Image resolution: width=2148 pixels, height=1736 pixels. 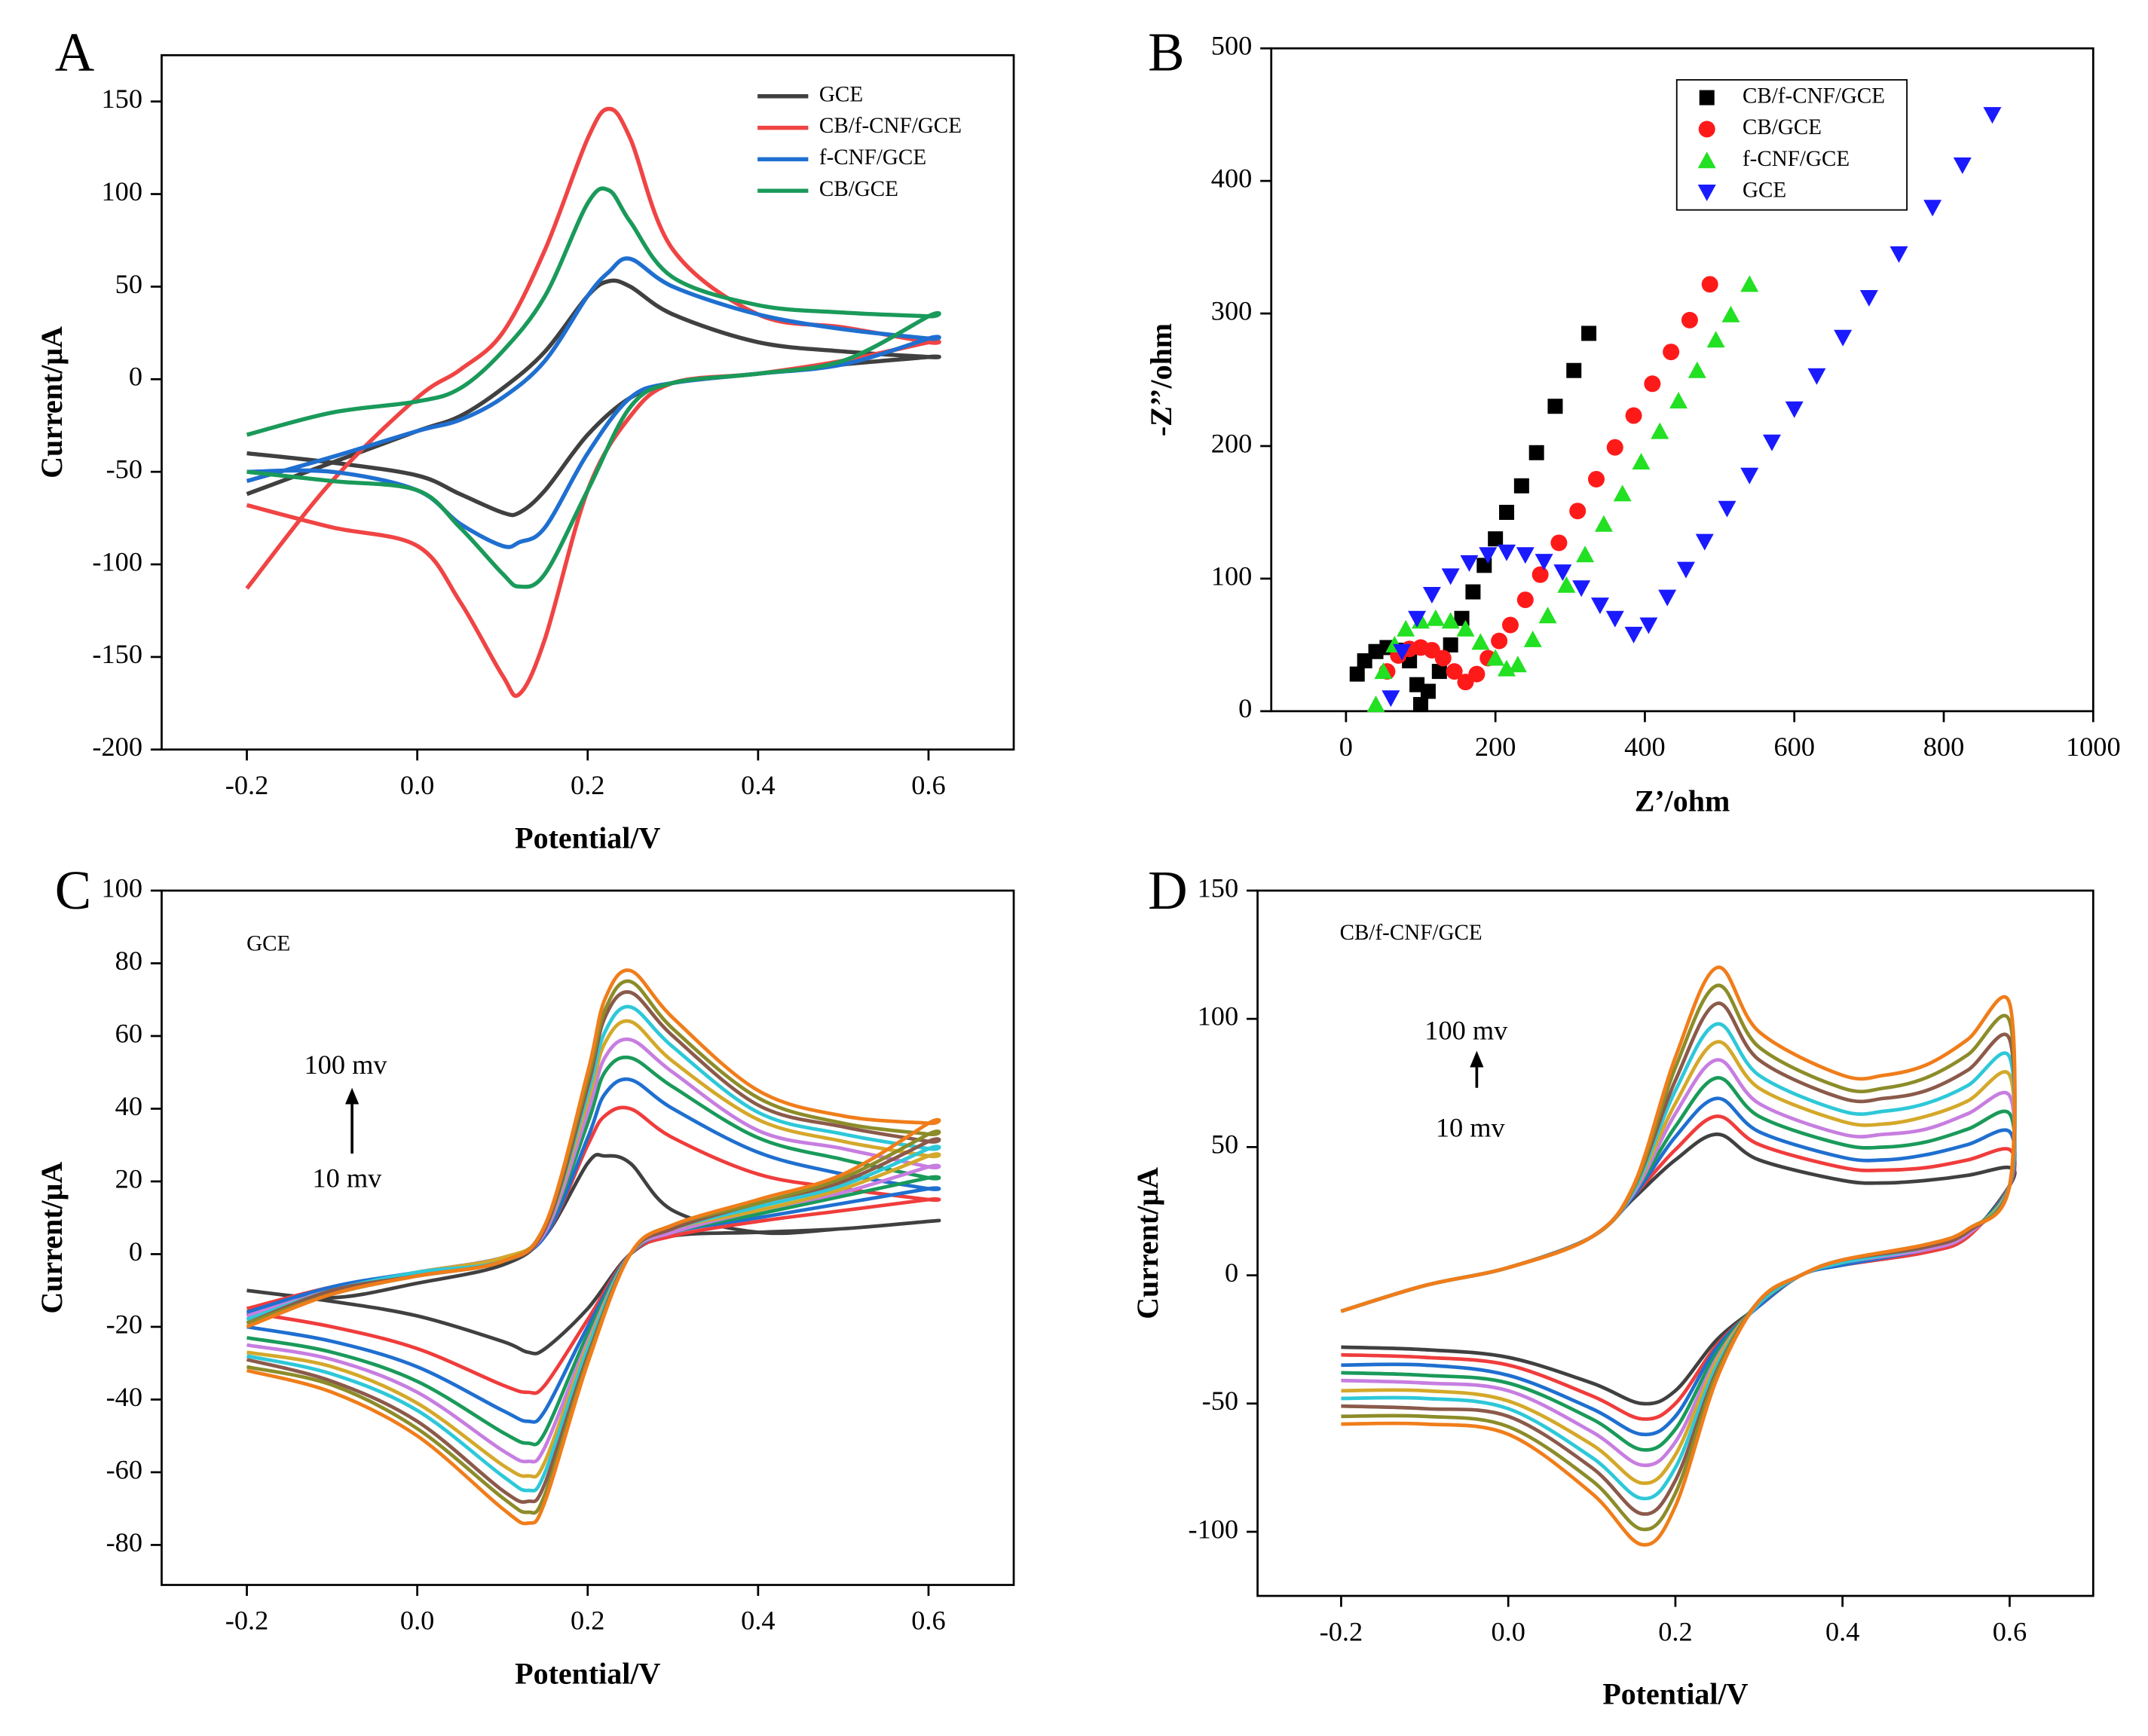 I want to click on y-tick-label: -150, so click(x=117, y=654).